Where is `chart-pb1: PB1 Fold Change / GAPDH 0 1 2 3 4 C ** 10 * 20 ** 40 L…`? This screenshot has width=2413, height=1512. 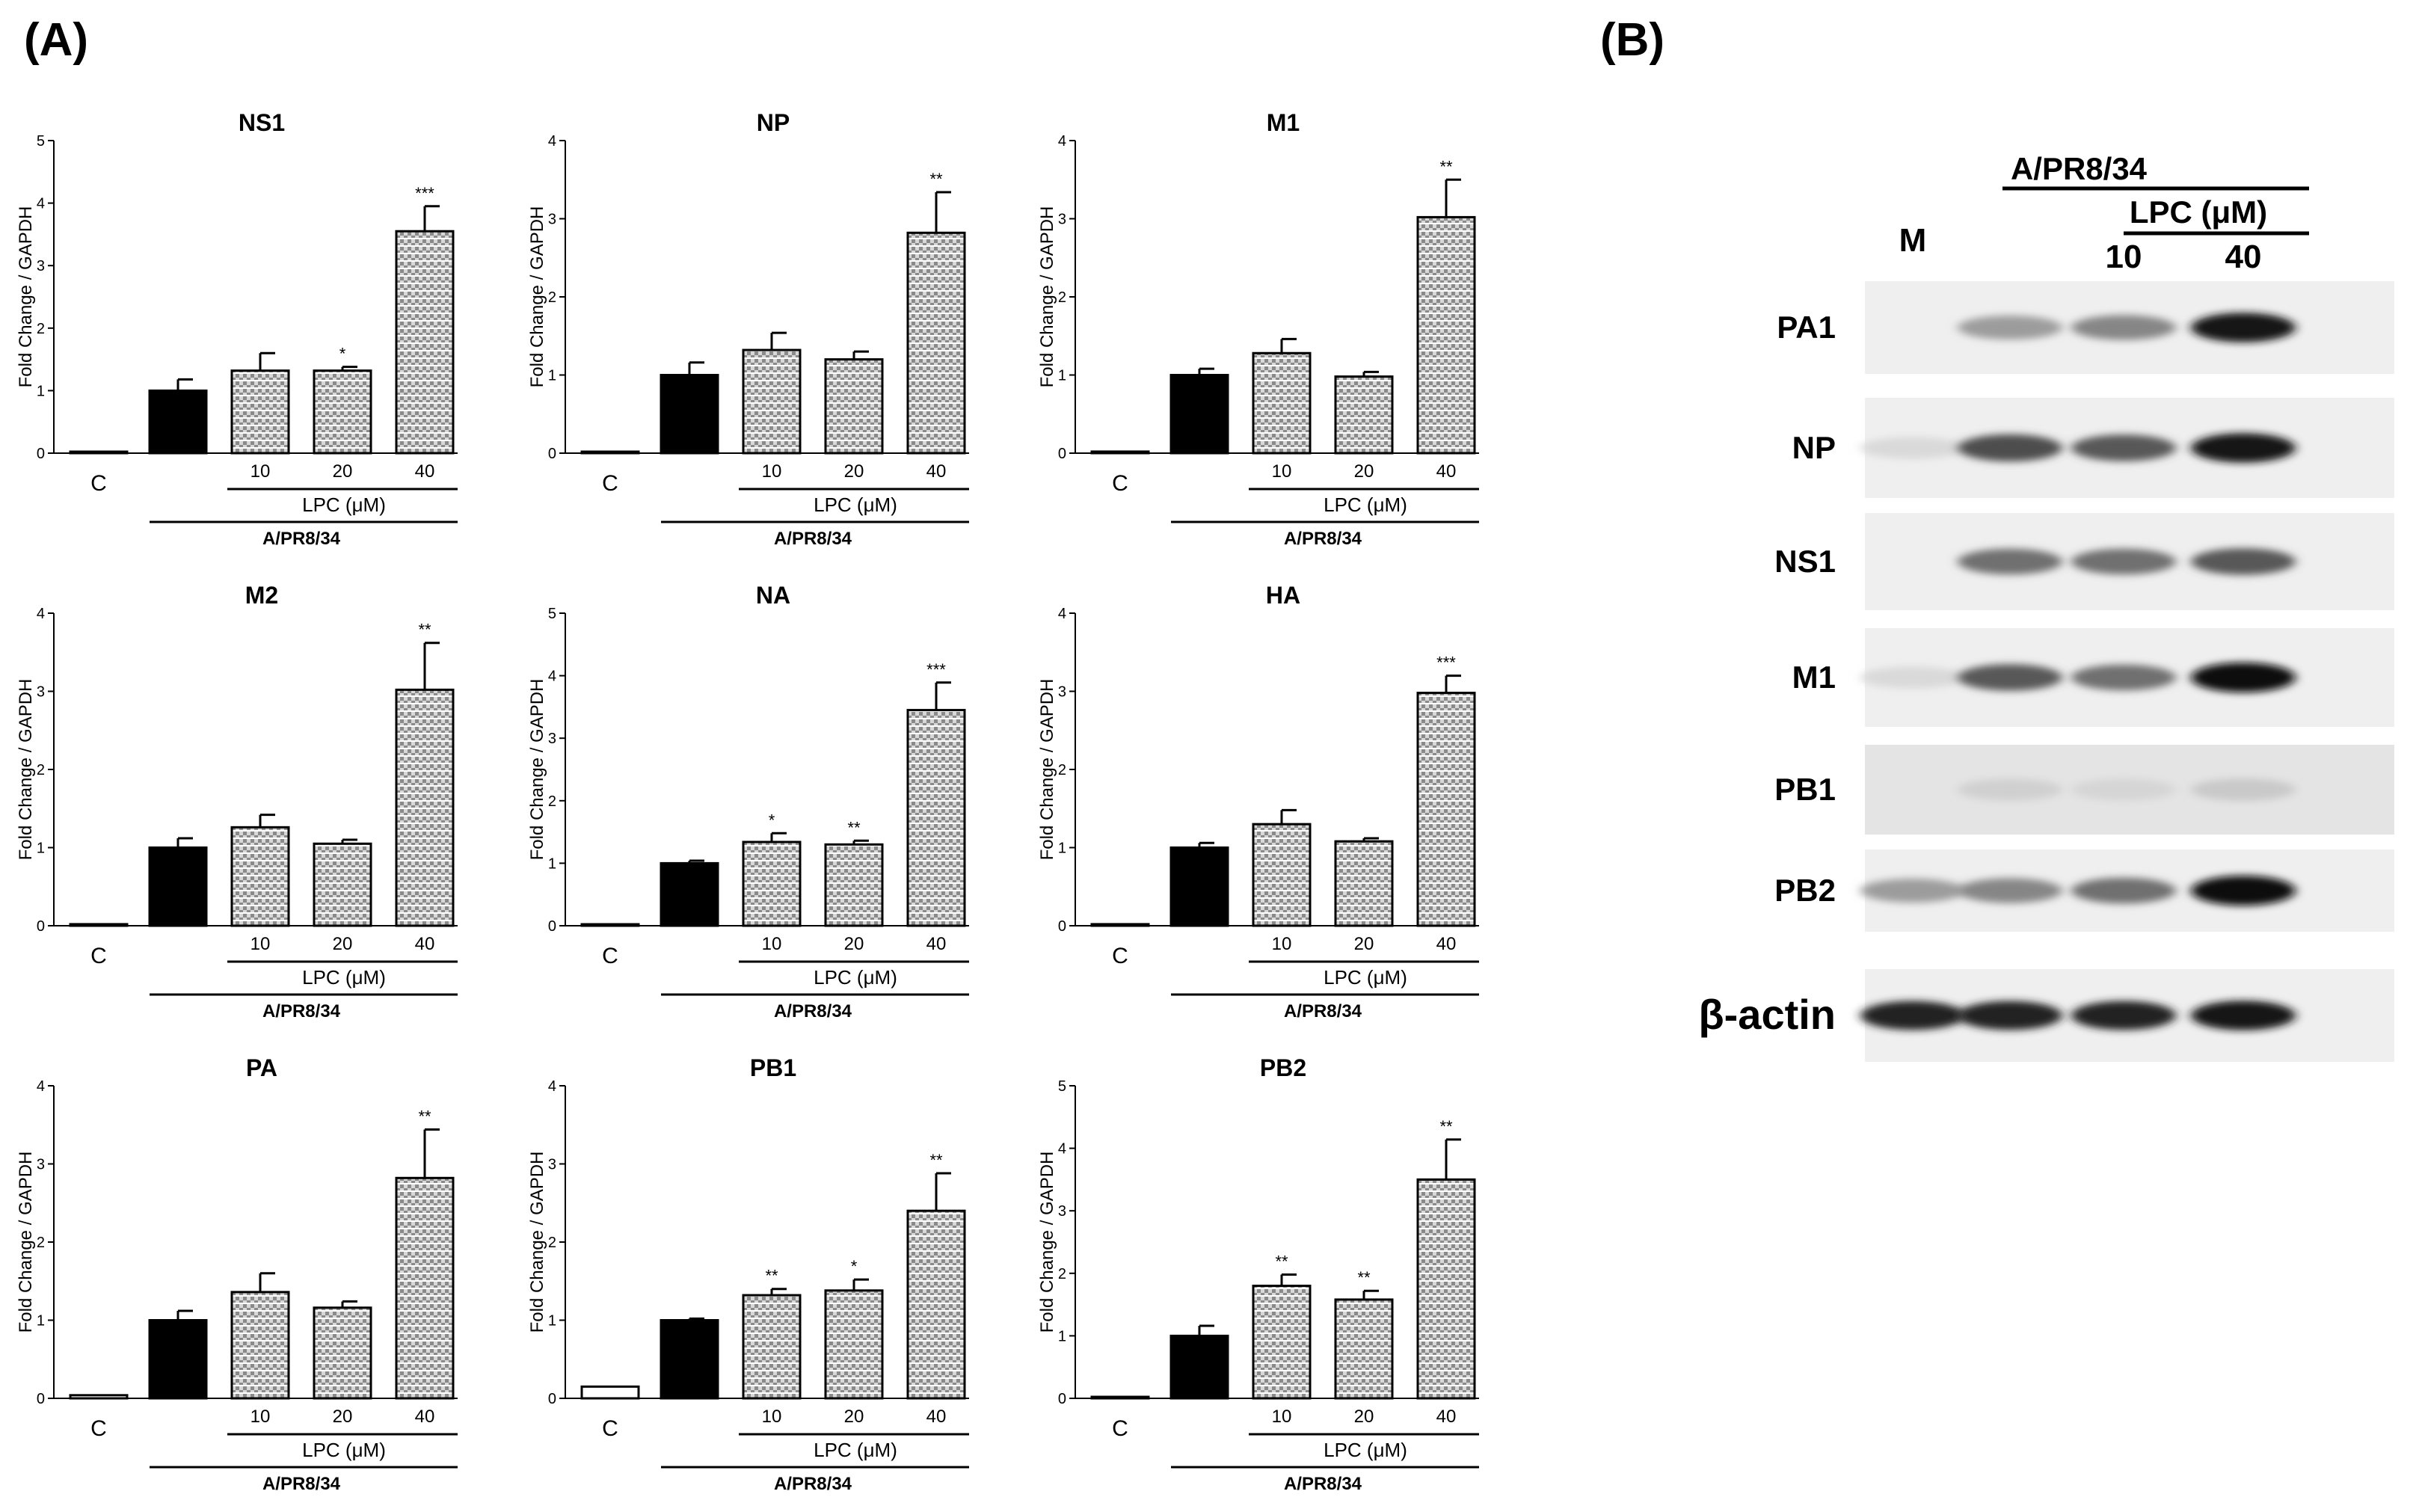 chart-pb1: PB1 Fold Change / GAPDH 0 1 2 3 4 C ** 10 * 20 ** 40 L… is located at coordinates (748, 1274).